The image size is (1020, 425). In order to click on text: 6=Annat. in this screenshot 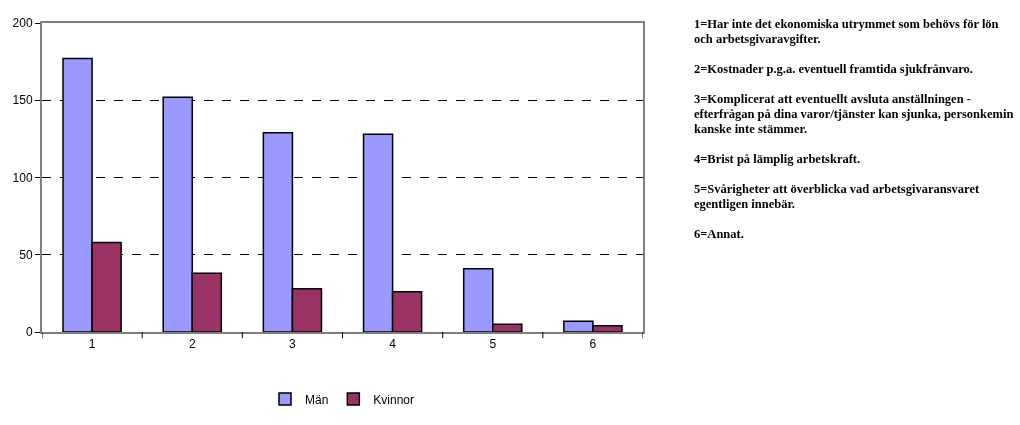, I will do `click(719, 234)`.